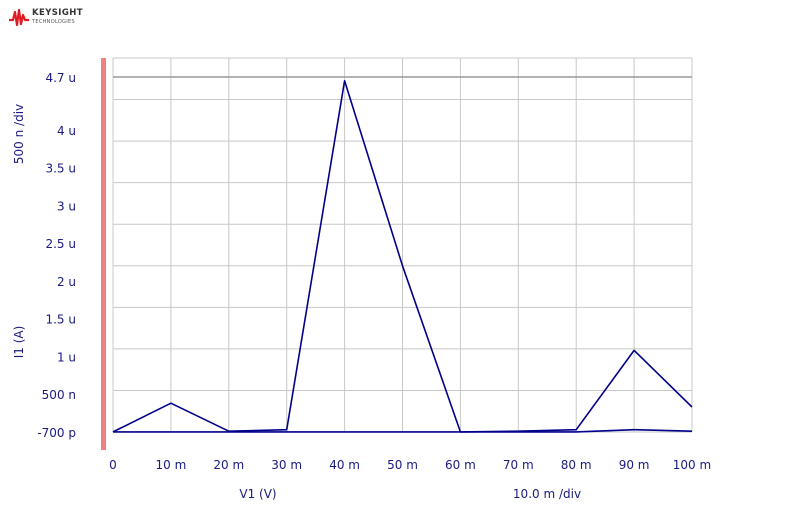 The height and width of the screenshot is (508, 805). I want to click on y-tick-label-9: 4.7 u, so click(60, 78).